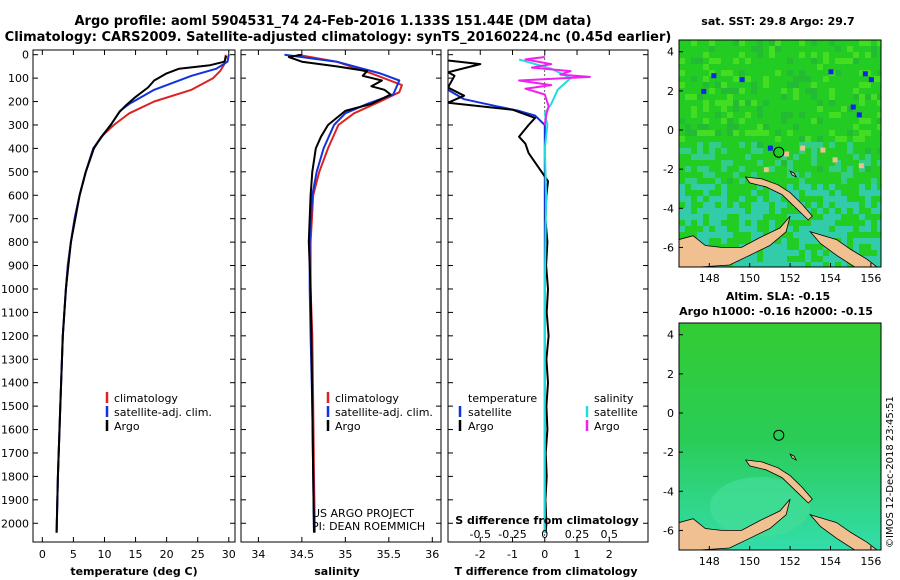  What do you see at coordinates (384, 412) in the screenshot?
I see `legend-sat-label: satellite-adj. clim.` at bounding box center [384, 412].